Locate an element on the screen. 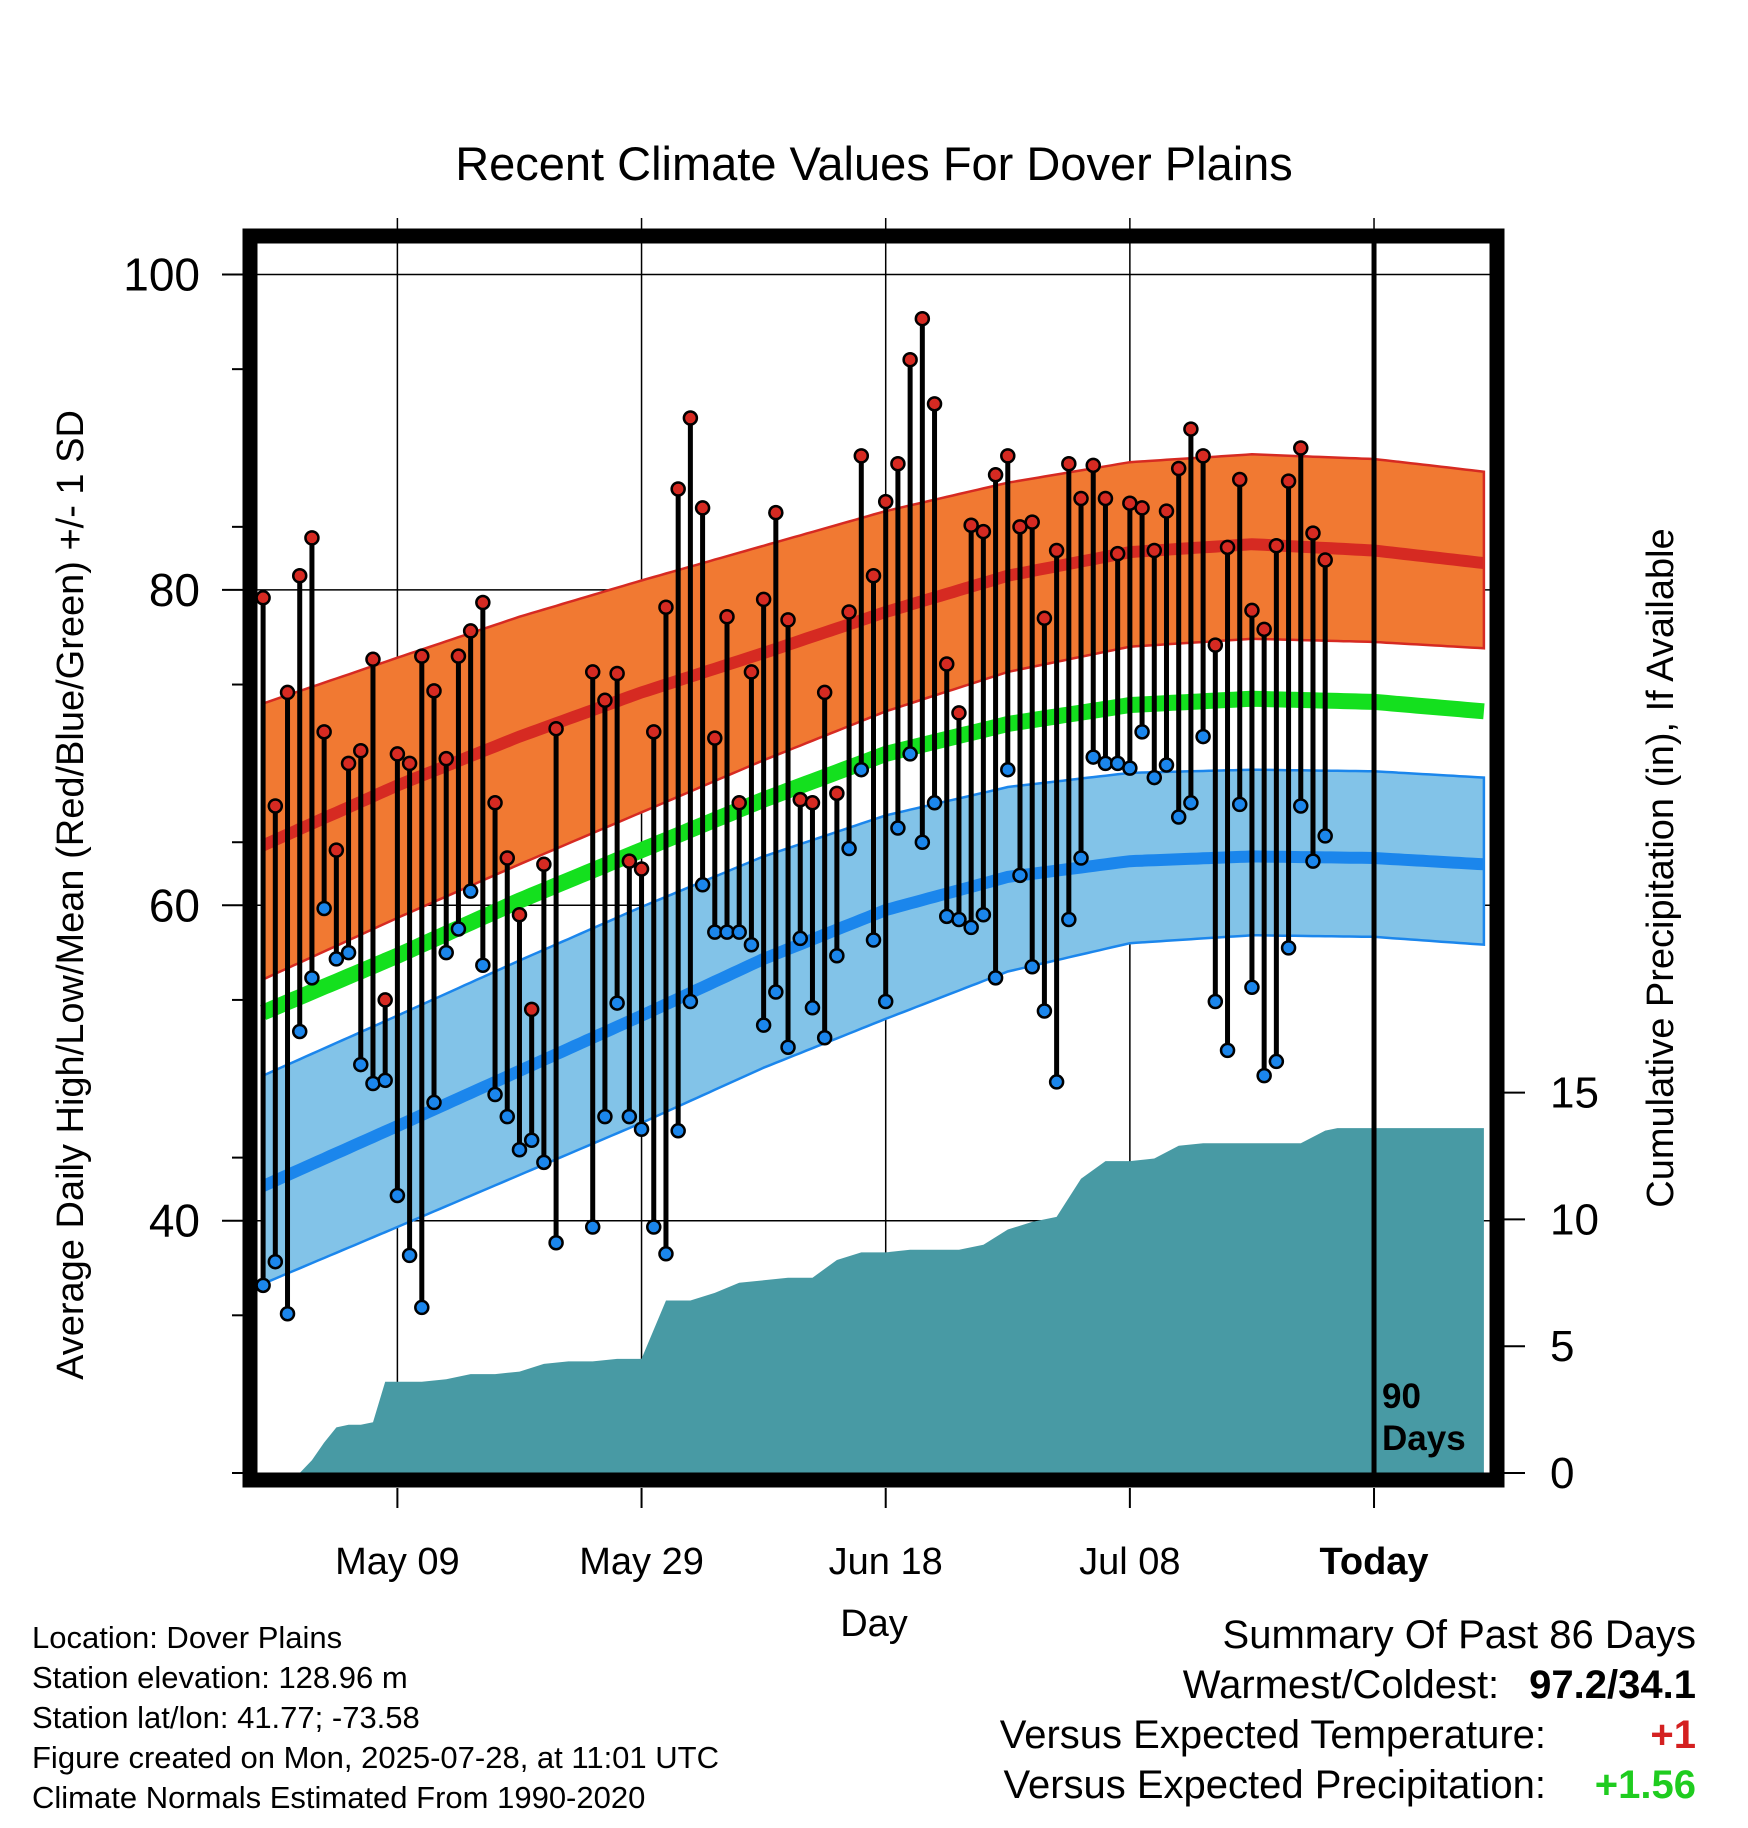 Image resolution: width=1748 pixels, height=1828 pixels. elevation-text: Station elevation: 128.96 m is located at coordinates (220, 1677).